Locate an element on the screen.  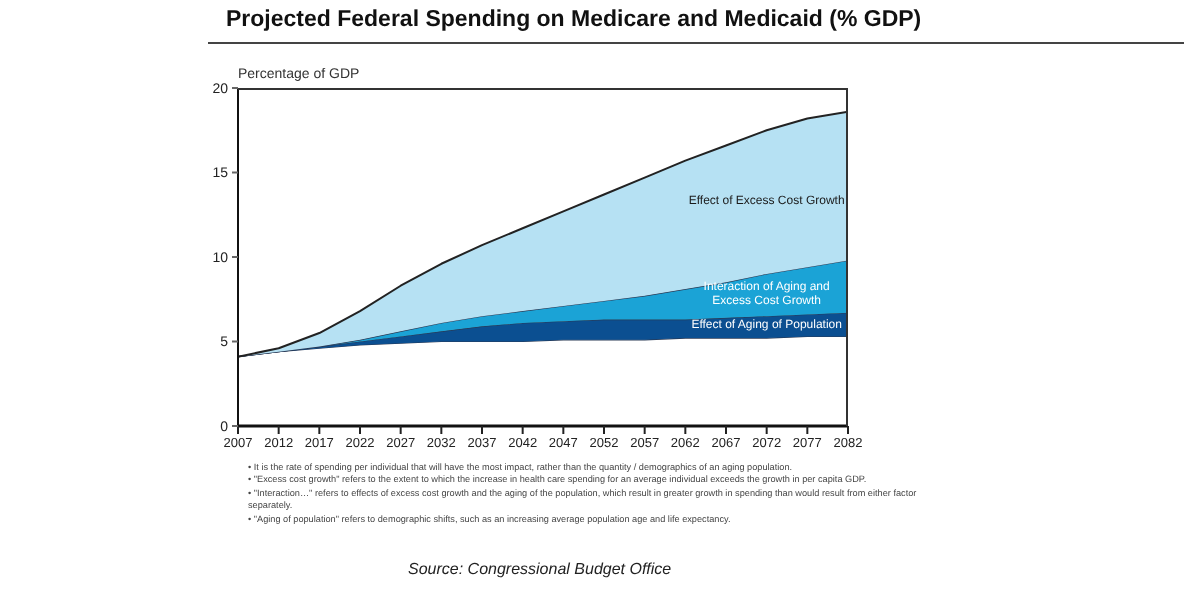
source-note: Source: Congressional Budget Office is located at coordinates (540, 569).